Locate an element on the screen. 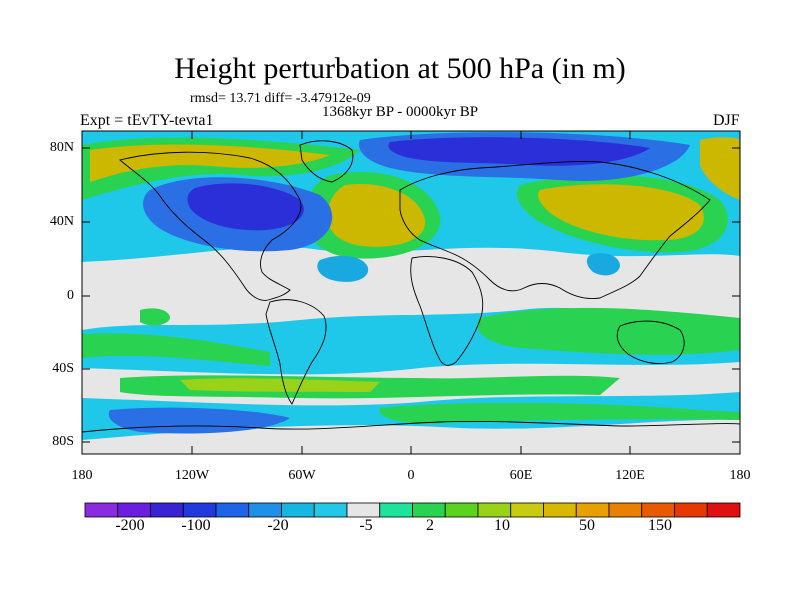  lat-label-40s: 40S is located at coordinates (63, 368).